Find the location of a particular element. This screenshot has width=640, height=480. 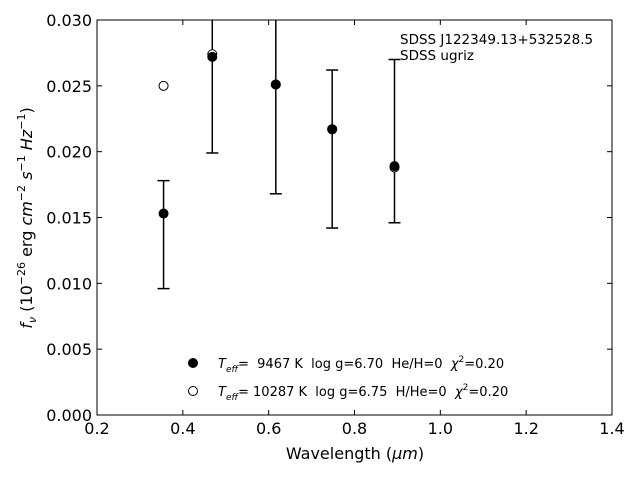

y-tick-label: 0.020 is located at coordinates (69, 152).